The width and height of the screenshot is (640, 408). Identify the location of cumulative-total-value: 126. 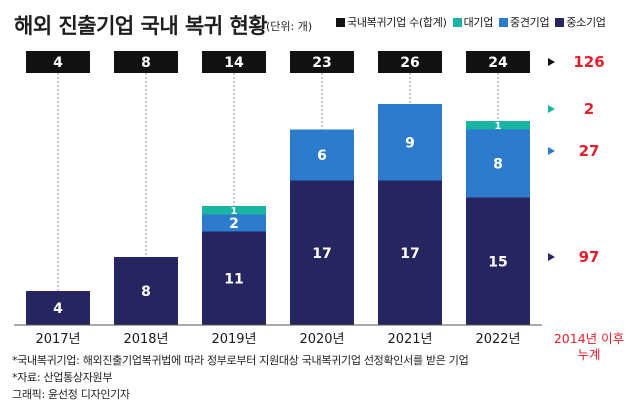
(588, 62).